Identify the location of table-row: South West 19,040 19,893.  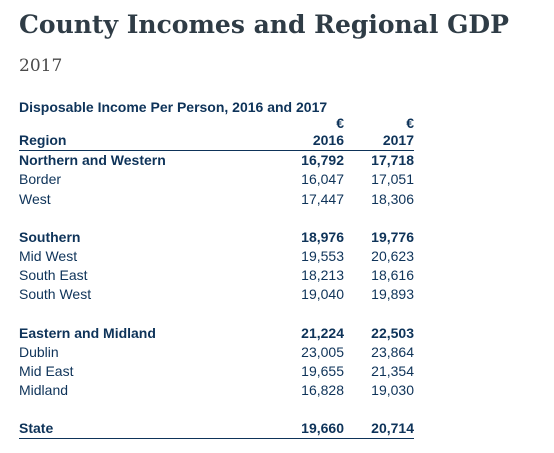
(216, 294).